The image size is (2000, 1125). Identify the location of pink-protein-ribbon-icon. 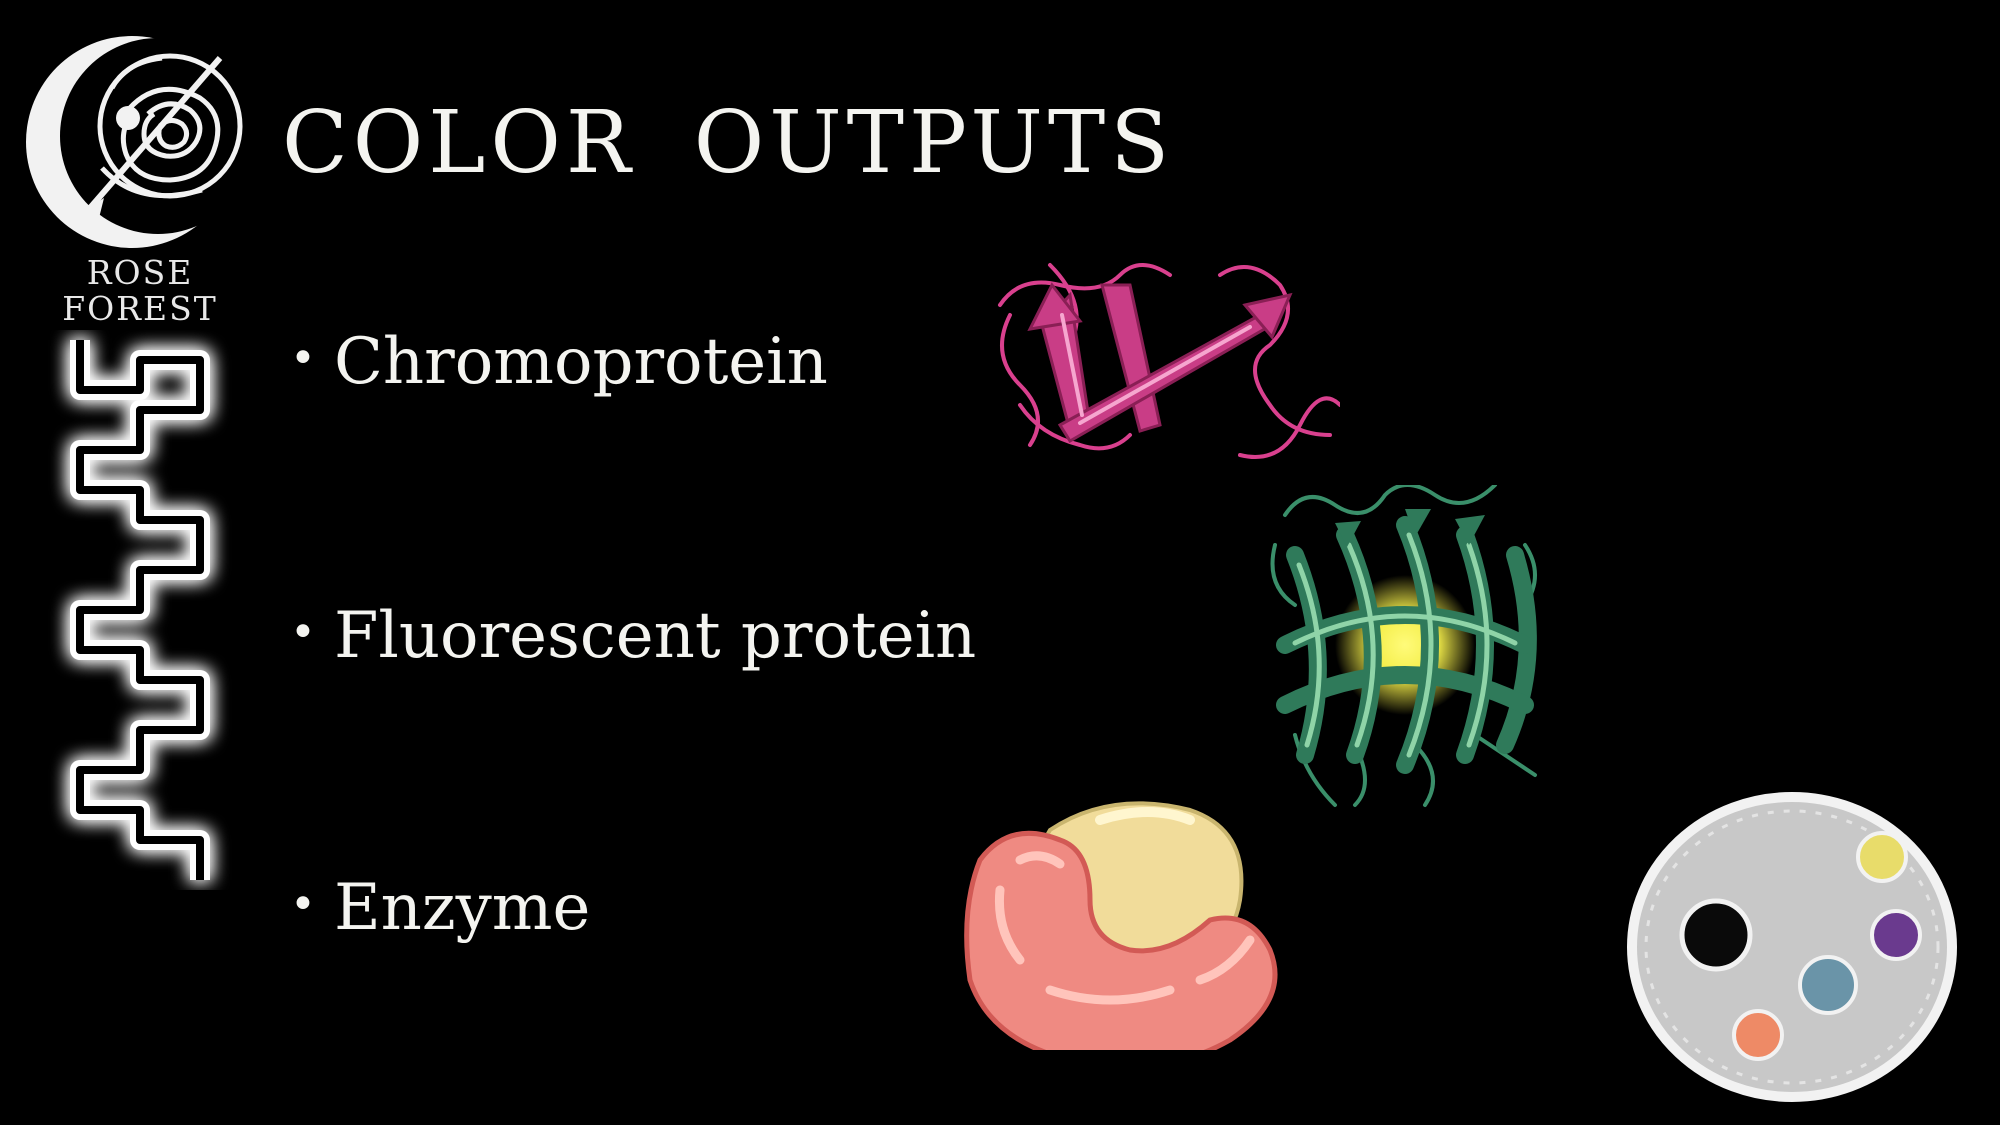
(1169, 361).